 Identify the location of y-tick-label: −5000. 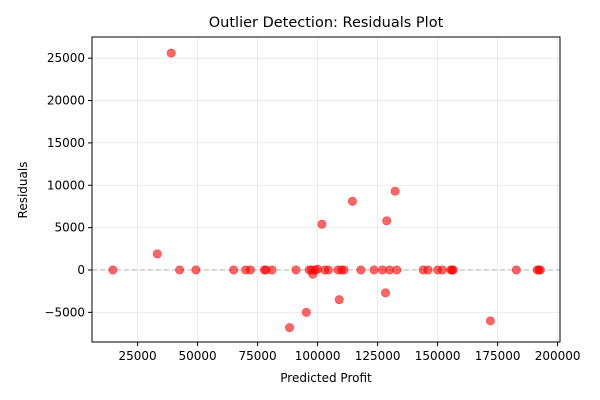
(64, 312).